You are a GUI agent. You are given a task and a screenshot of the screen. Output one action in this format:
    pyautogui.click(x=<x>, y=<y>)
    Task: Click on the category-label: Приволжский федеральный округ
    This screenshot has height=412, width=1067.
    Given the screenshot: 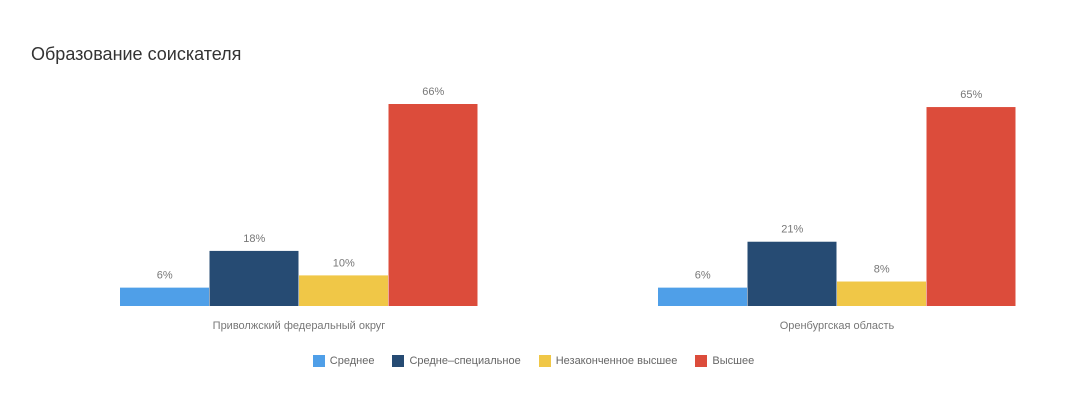 What is the action you would take?
    pyautogui.click(x=299, y=326)
    